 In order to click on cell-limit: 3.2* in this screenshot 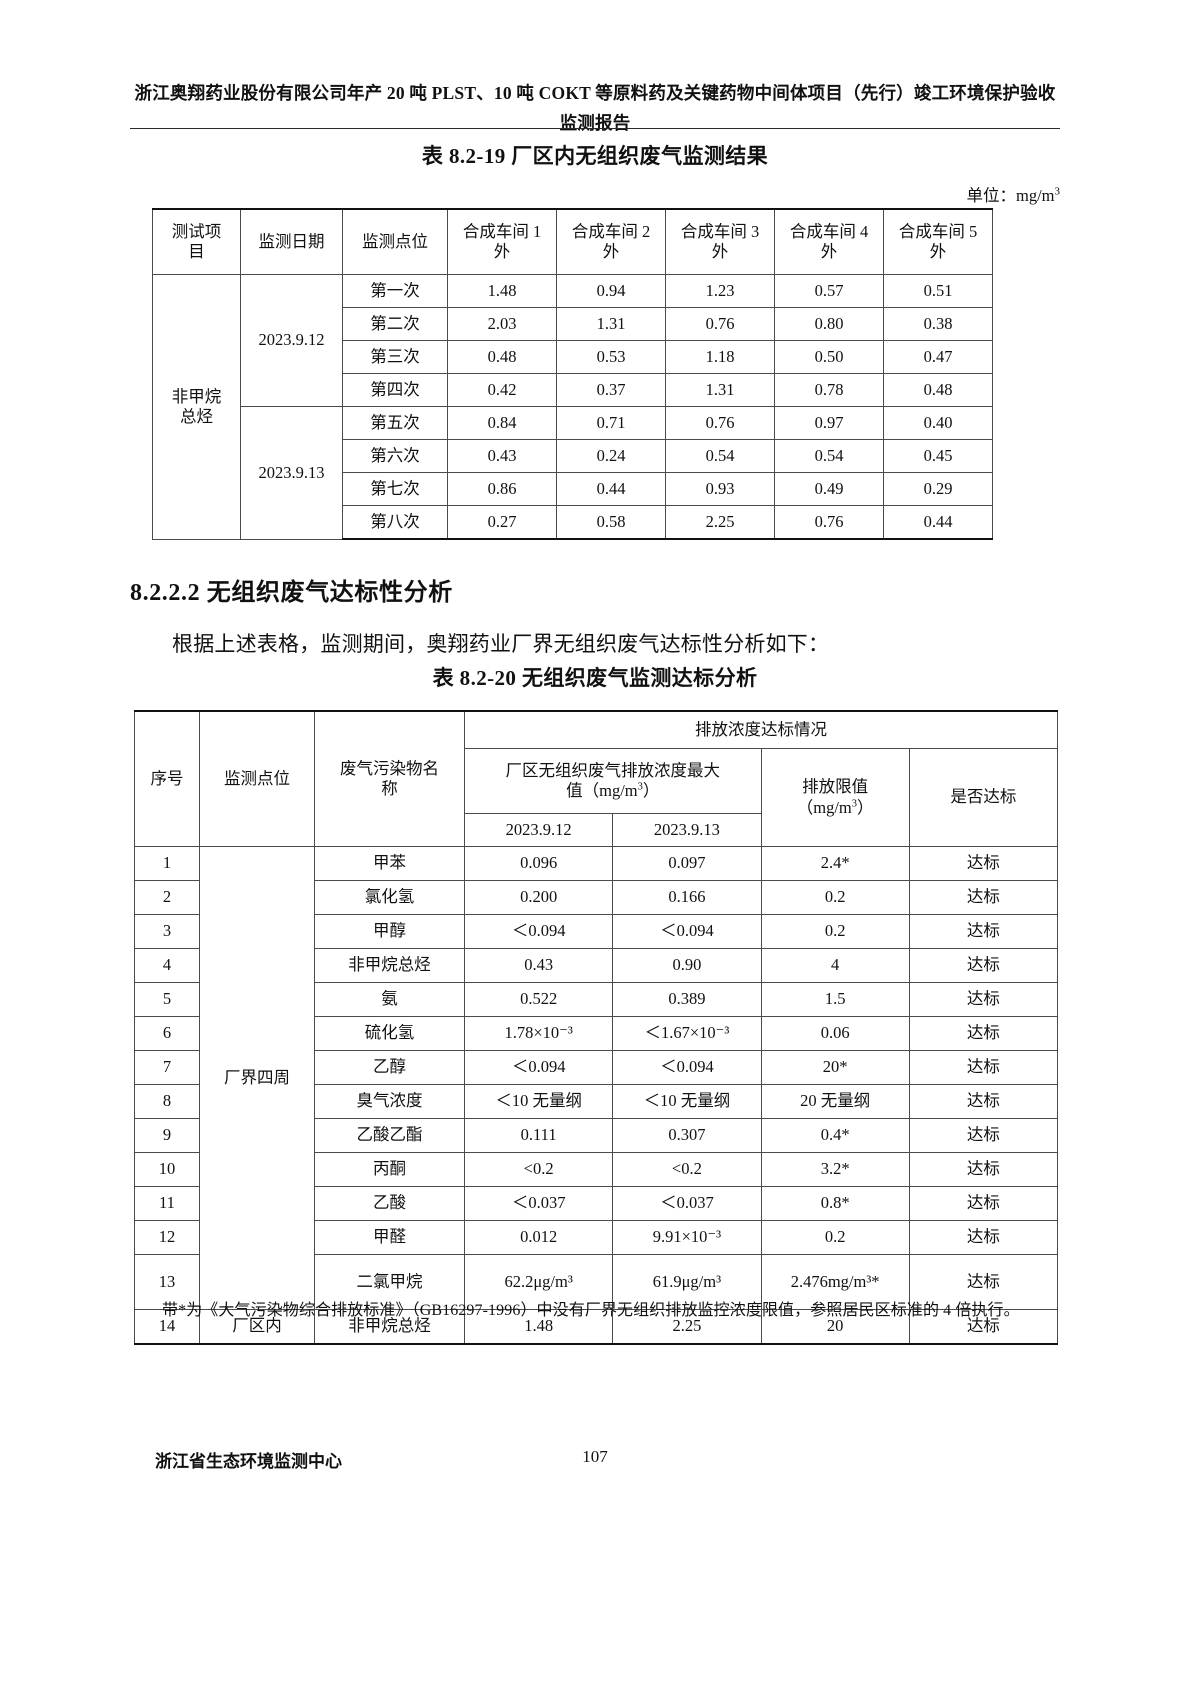, I will do `click(835, 1169)`.